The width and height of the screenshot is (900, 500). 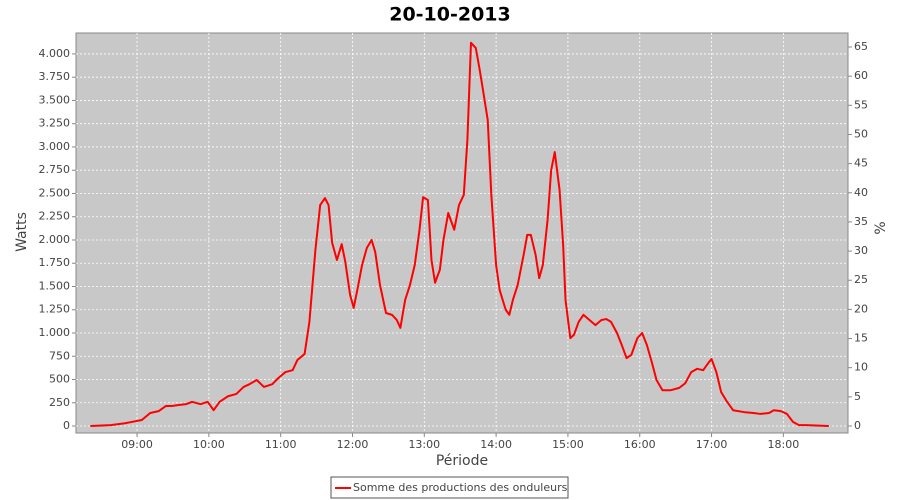 I want to click on y2-tick-label: 35, so click(x=861, y=221).